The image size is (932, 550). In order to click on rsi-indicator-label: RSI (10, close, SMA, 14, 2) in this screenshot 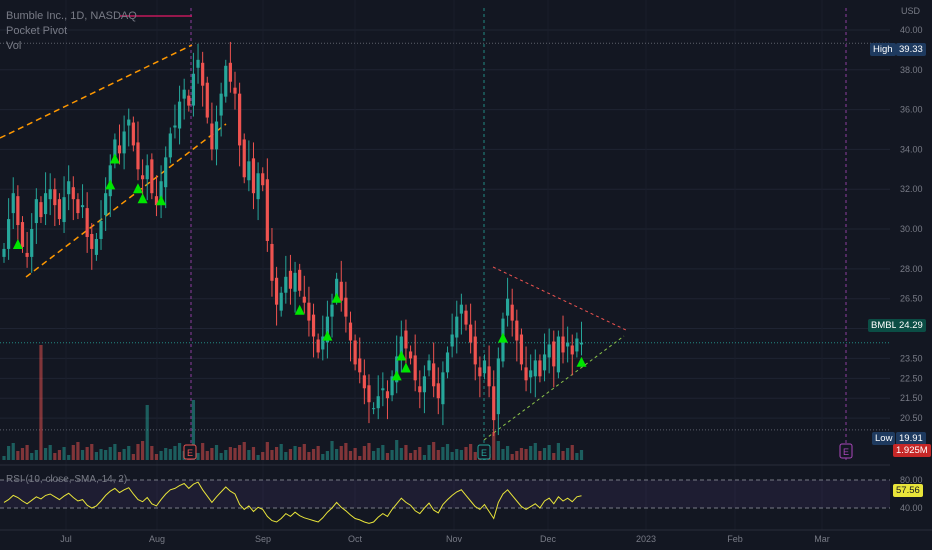, I will do `click(67, 479)`.